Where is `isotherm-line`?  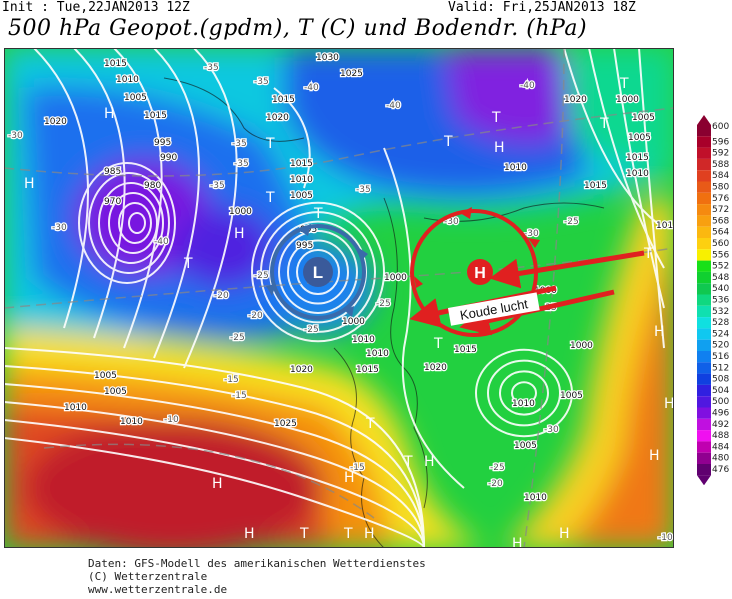 isotherm-line is located at coordinates (339, 142).